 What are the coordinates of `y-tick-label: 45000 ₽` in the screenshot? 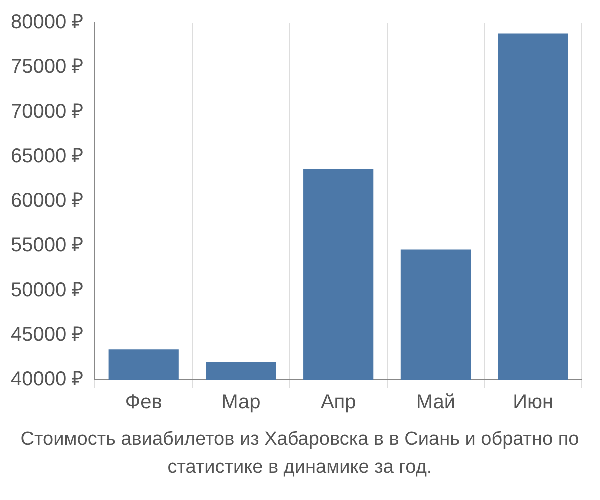 It's located at (47, 335).